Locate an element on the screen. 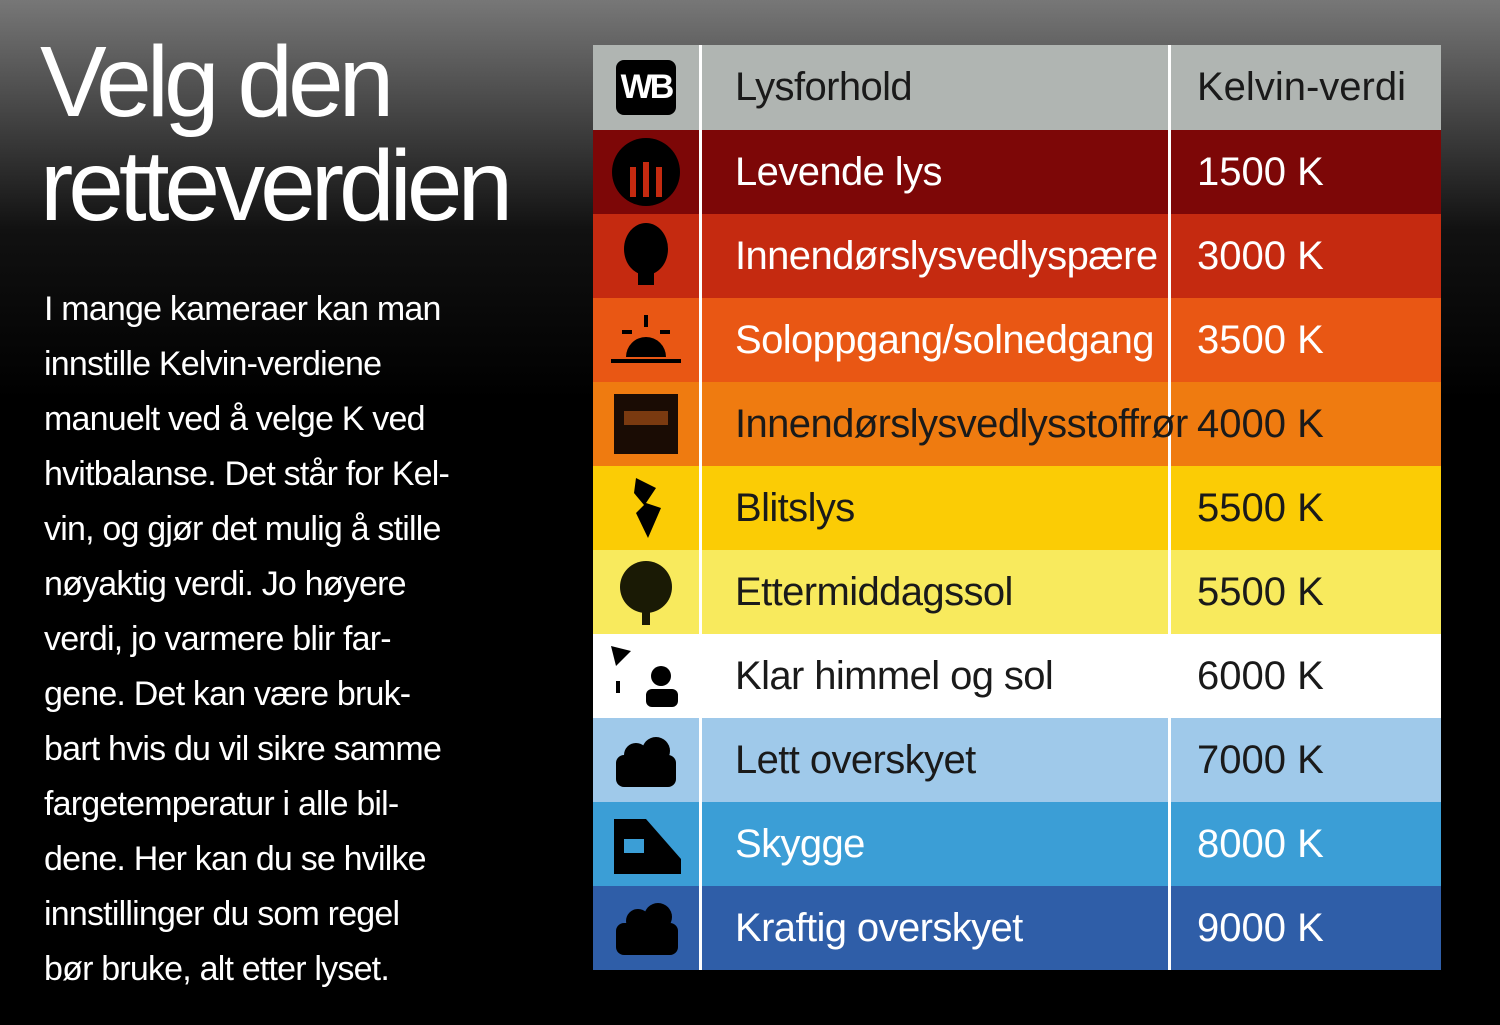  table-row: Innendørslysvedlysstoffrør 4000 K is located at coordinates (1017, 424).